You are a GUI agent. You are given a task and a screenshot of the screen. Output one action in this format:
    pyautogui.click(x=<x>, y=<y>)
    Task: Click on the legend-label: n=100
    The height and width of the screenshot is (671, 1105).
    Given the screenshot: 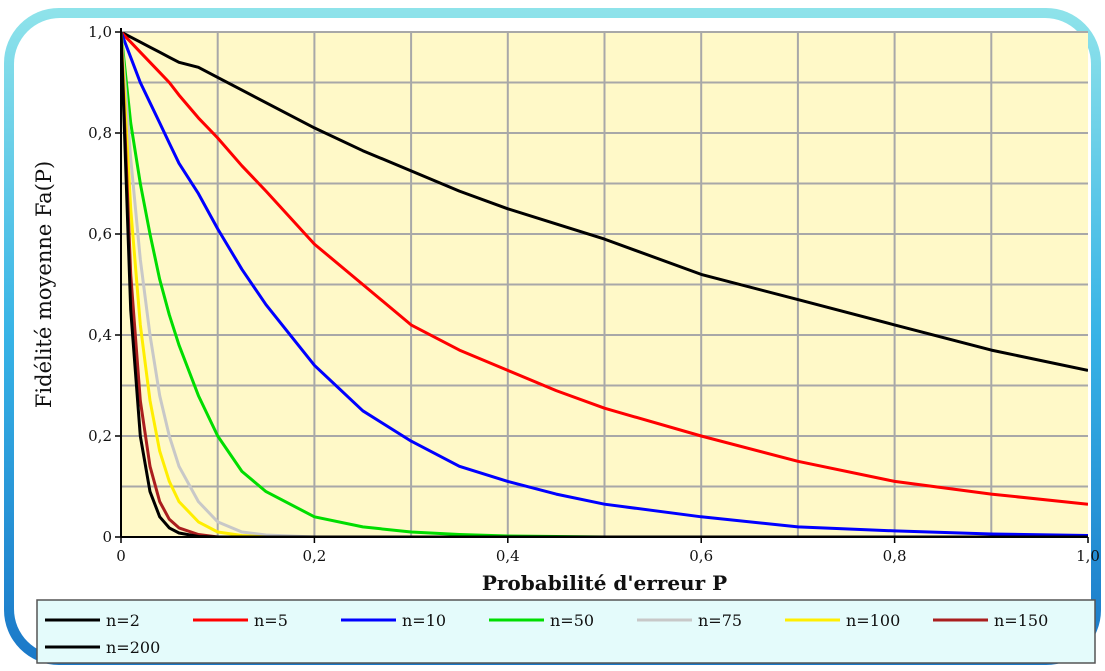 What is the action you would take?
    pyautogui.click(x=873, y=620)
    